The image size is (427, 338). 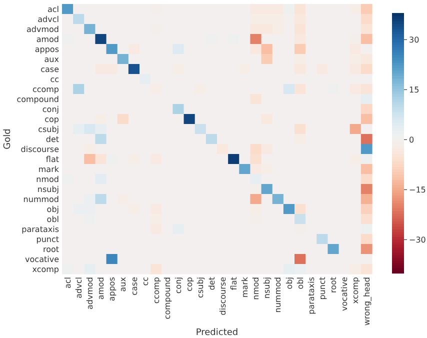 I want to click on x-tick-label: ccomp, so click(x=156, y=290).